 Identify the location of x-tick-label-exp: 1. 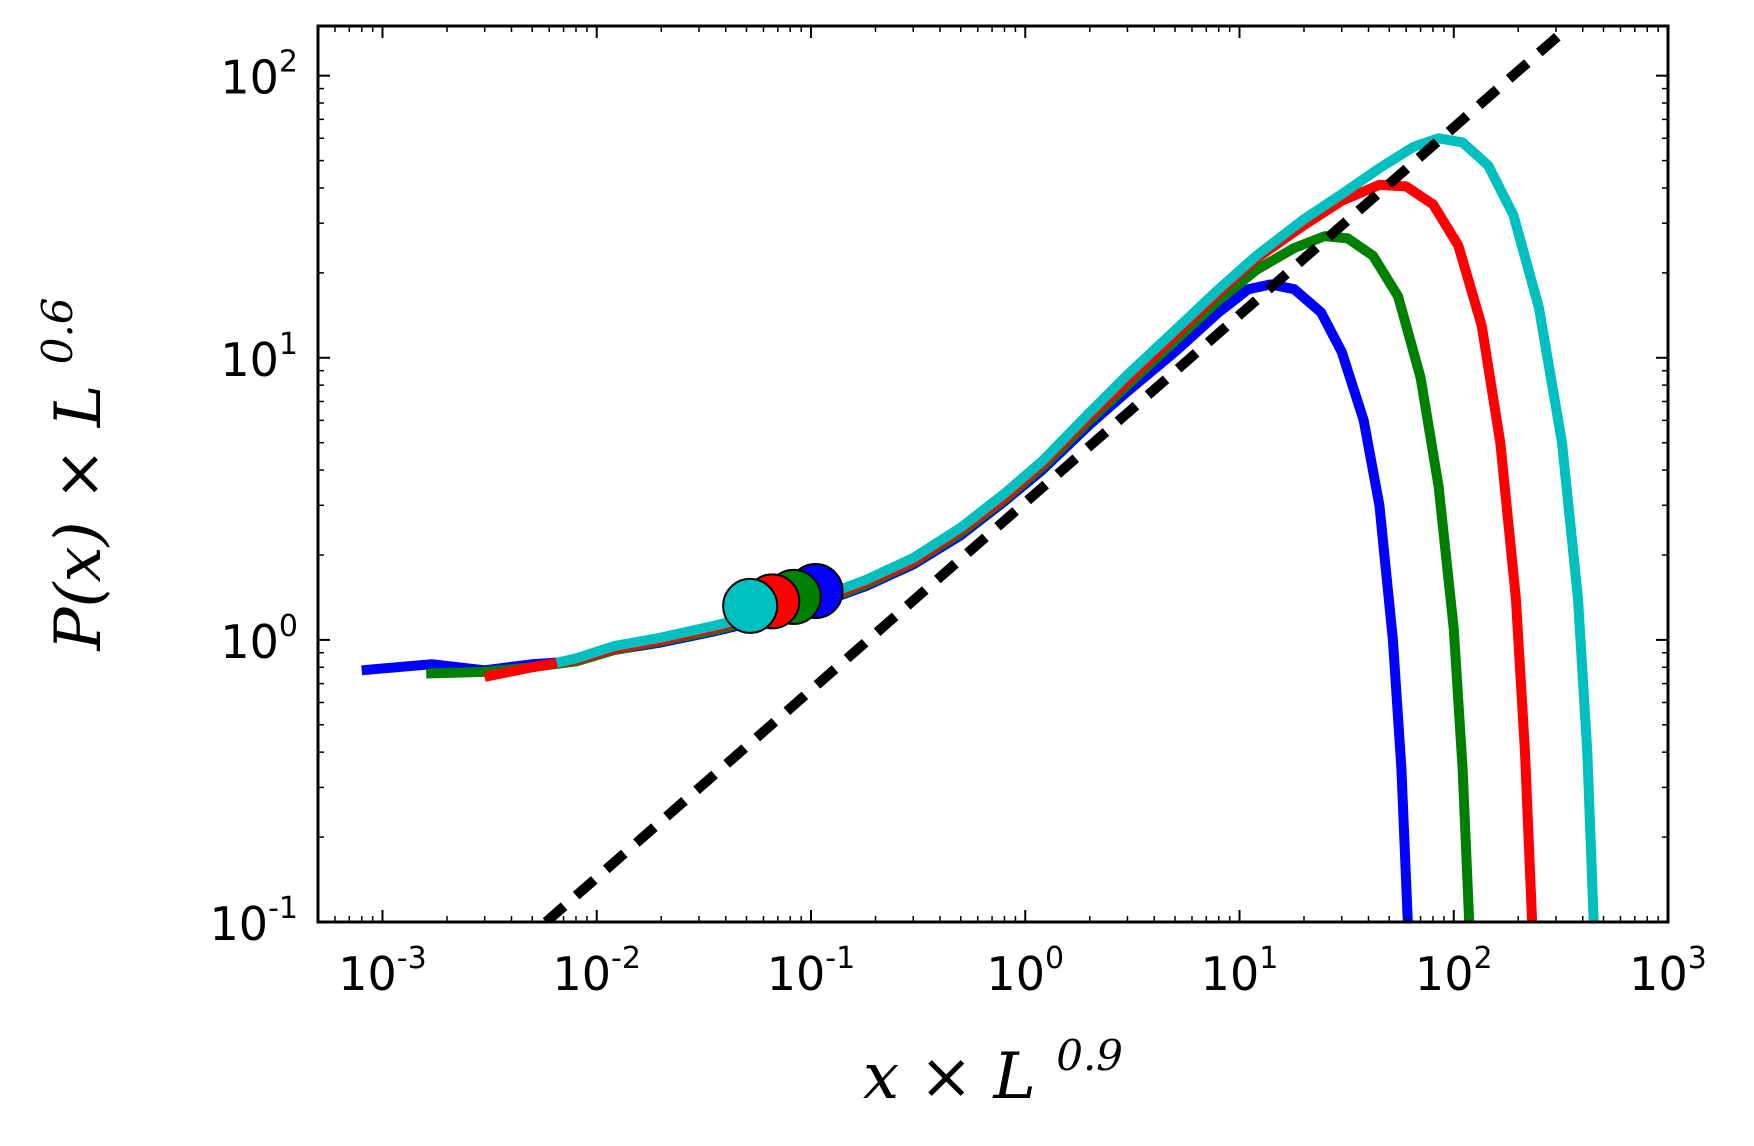
(1268, 958).